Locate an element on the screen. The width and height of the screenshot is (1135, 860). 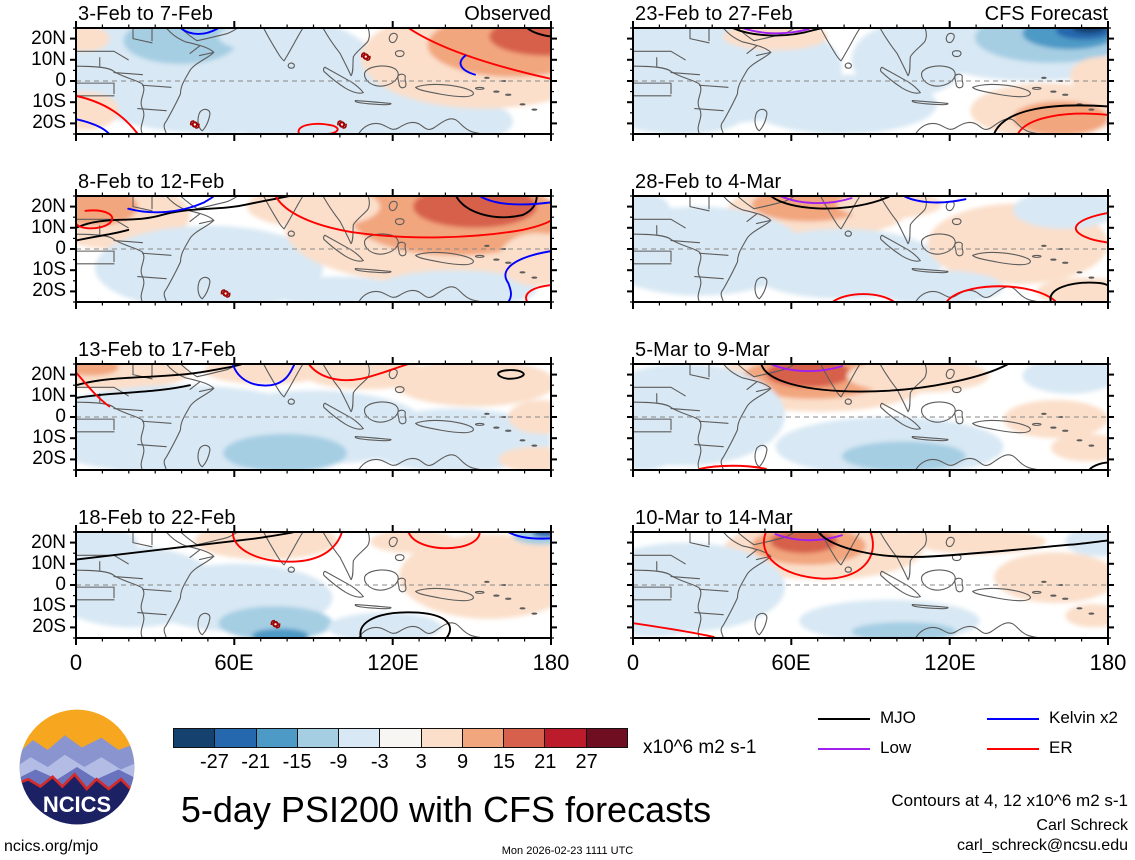
panel-title-7: 10-Mar to 14-Mar is located at coordinates (714, 518).